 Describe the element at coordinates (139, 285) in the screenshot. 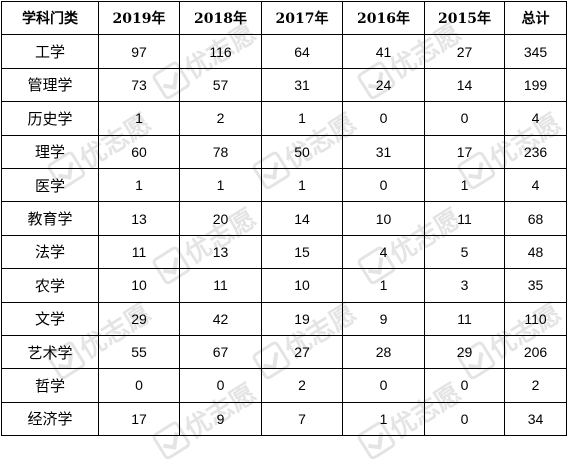

I see `cell-2019: 10` at that location.